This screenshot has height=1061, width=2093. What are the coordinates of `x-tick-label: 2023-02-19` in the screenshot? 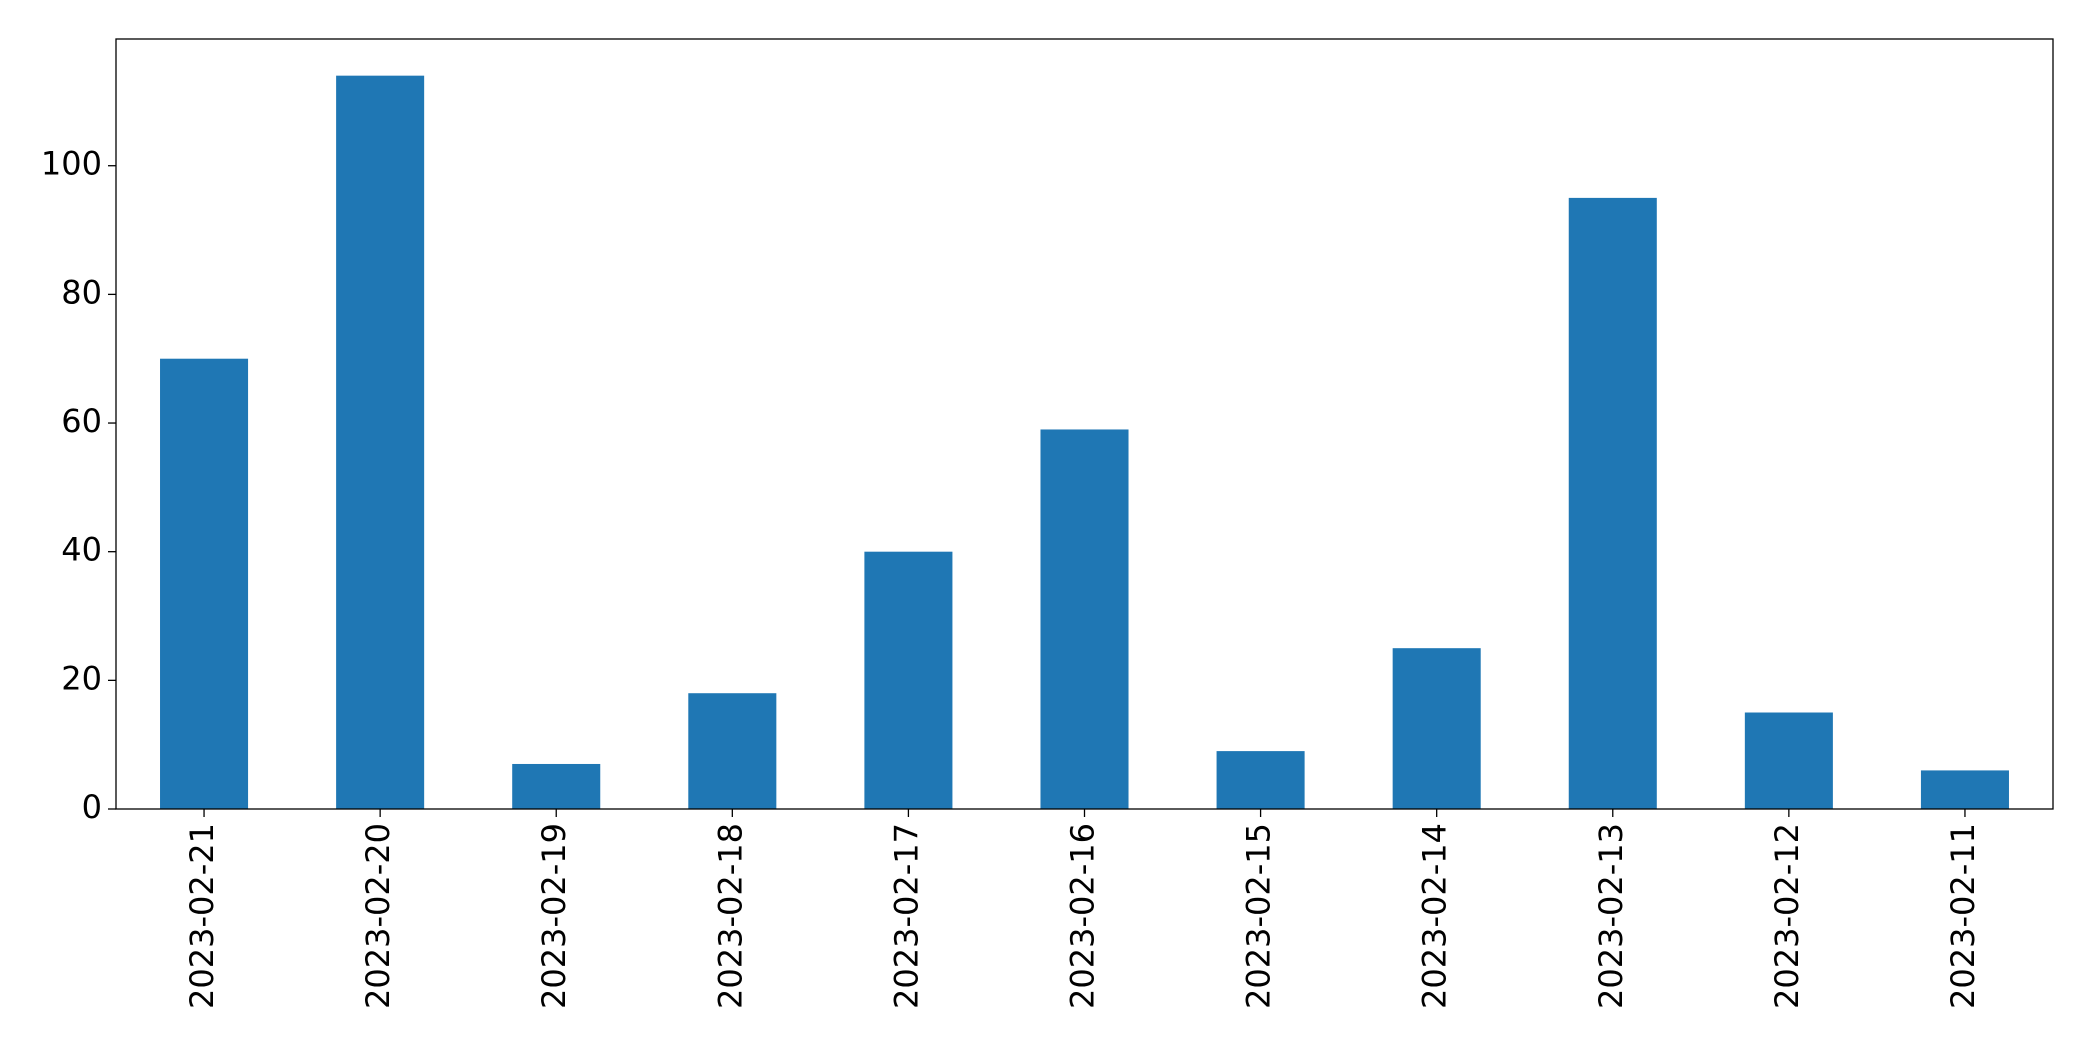 It's located at (554, 916).